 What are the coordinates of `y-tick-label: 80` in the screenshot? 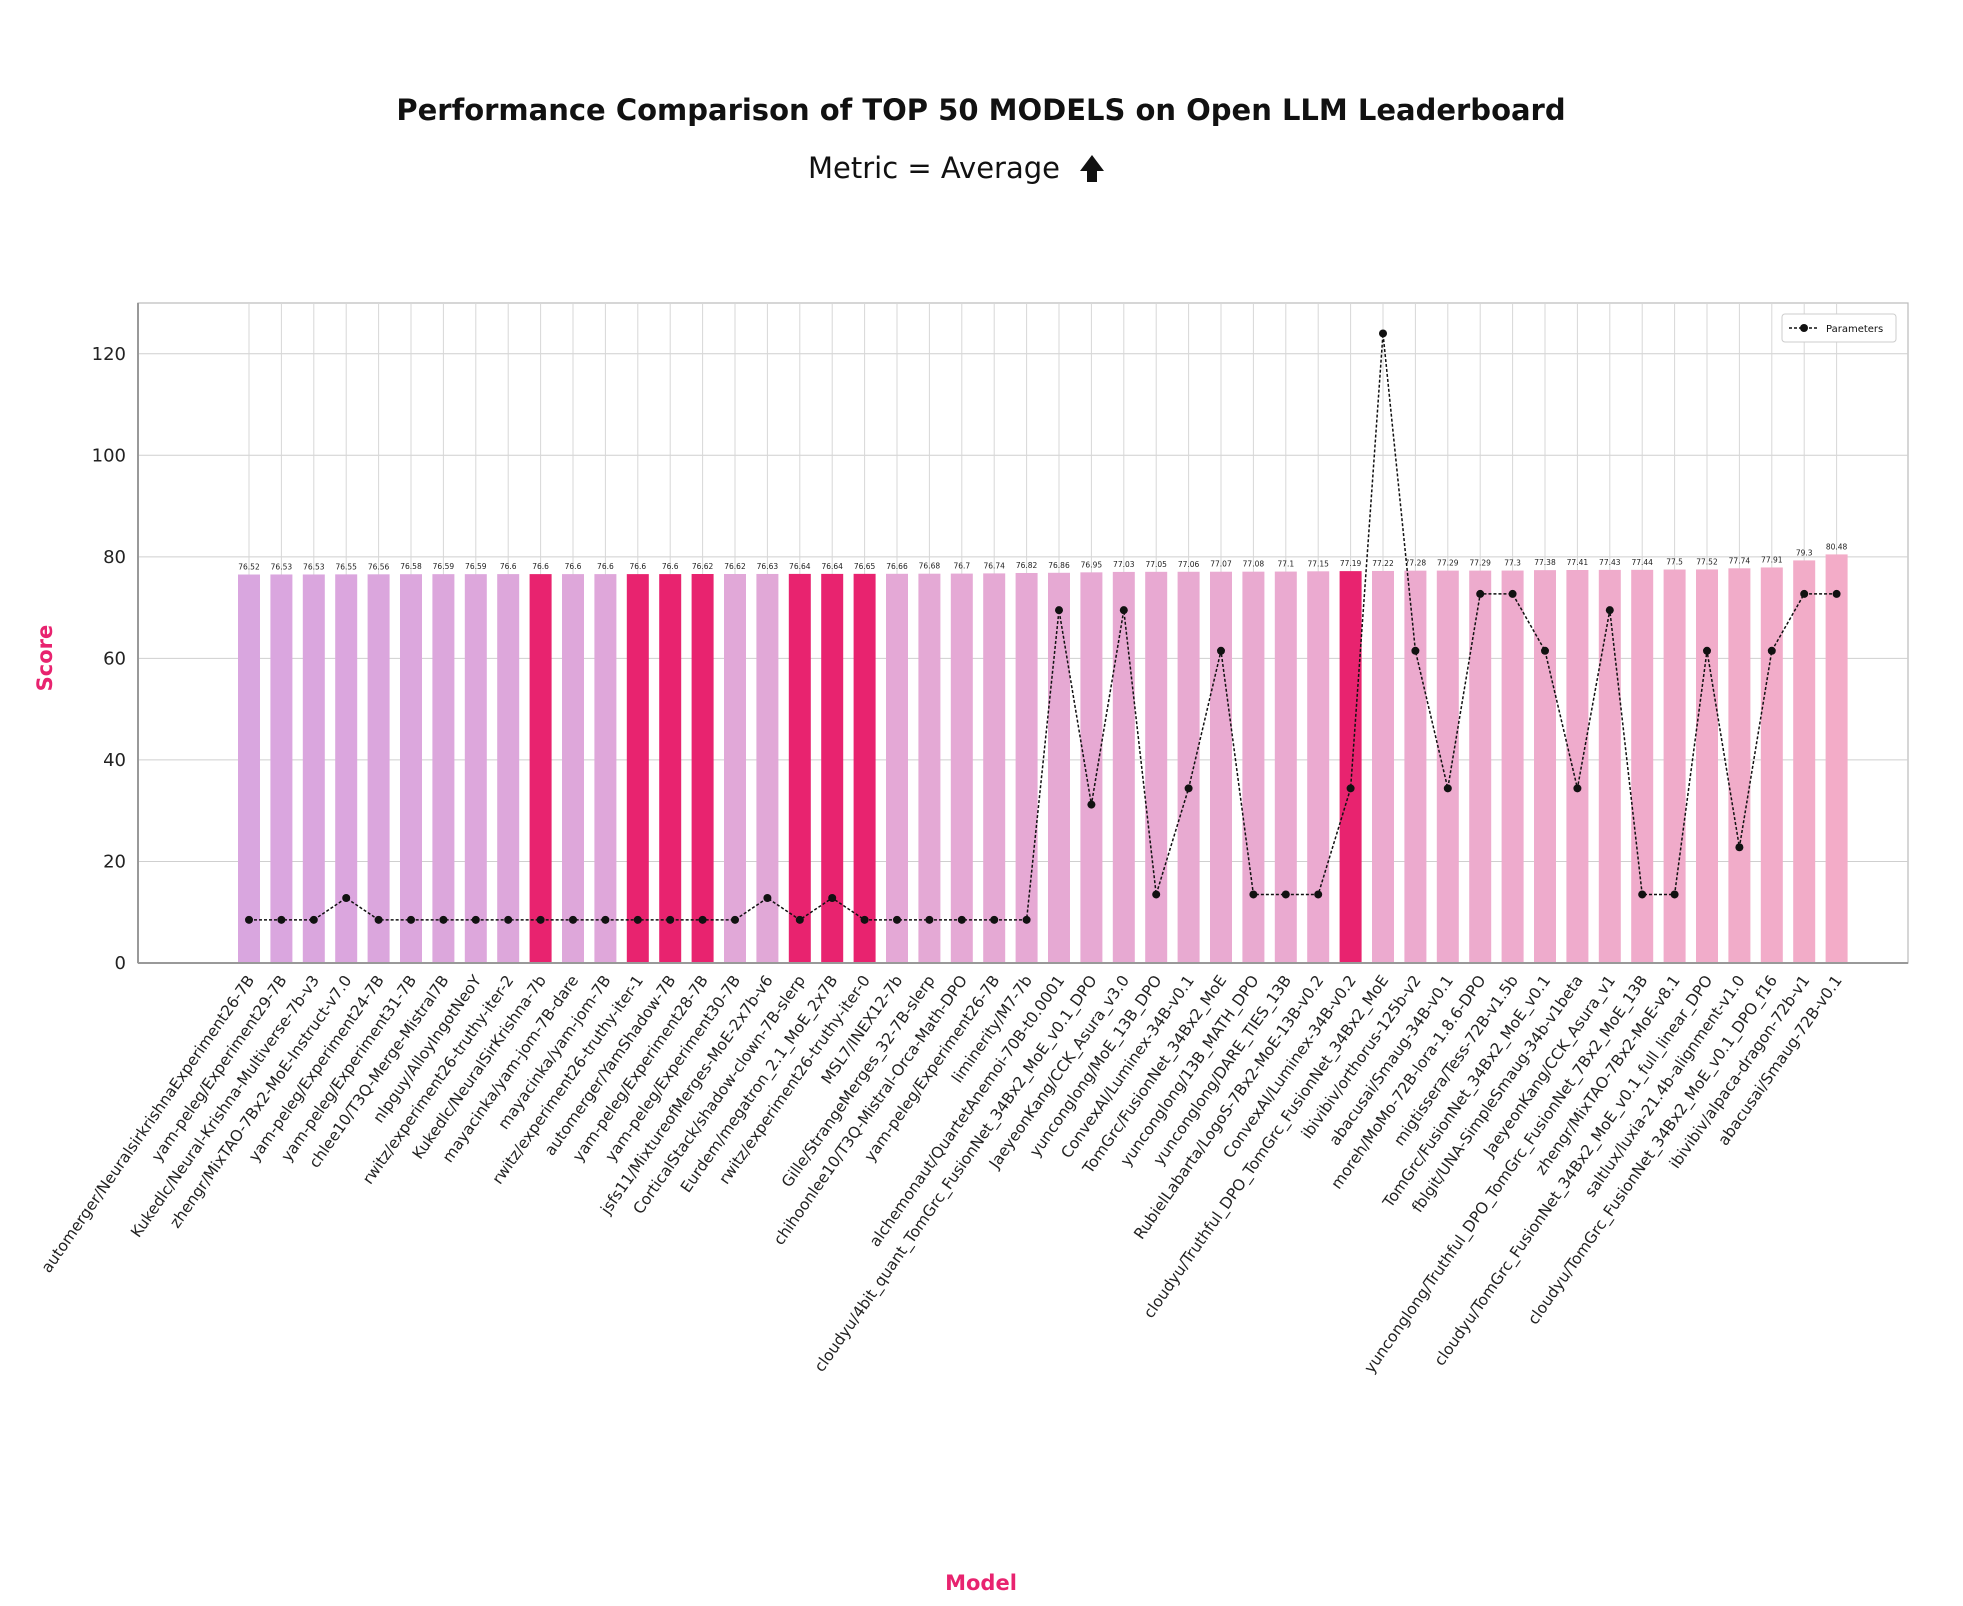 It's located at (114, 557).